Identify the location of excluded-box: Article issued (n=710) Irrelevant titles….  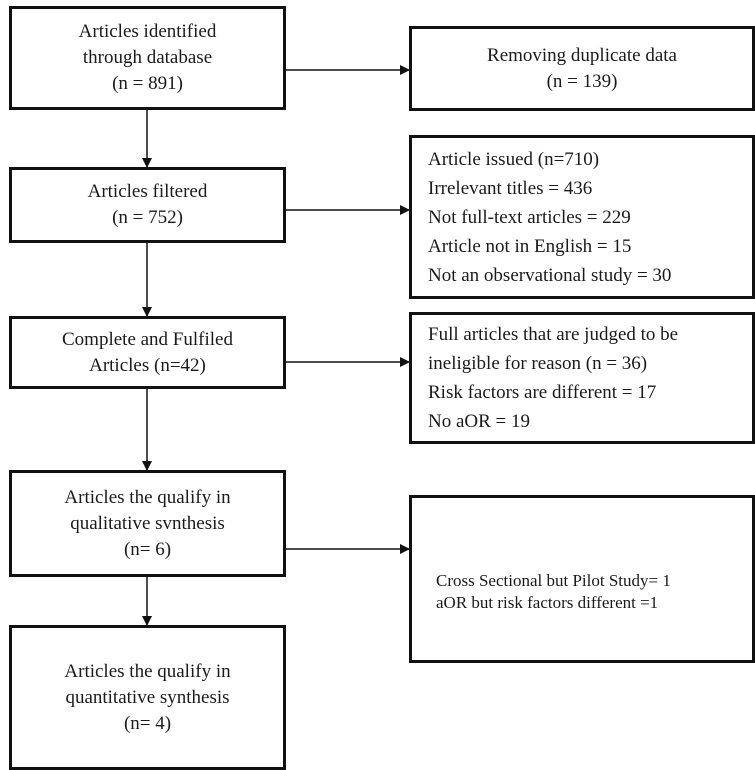
(582, 217).